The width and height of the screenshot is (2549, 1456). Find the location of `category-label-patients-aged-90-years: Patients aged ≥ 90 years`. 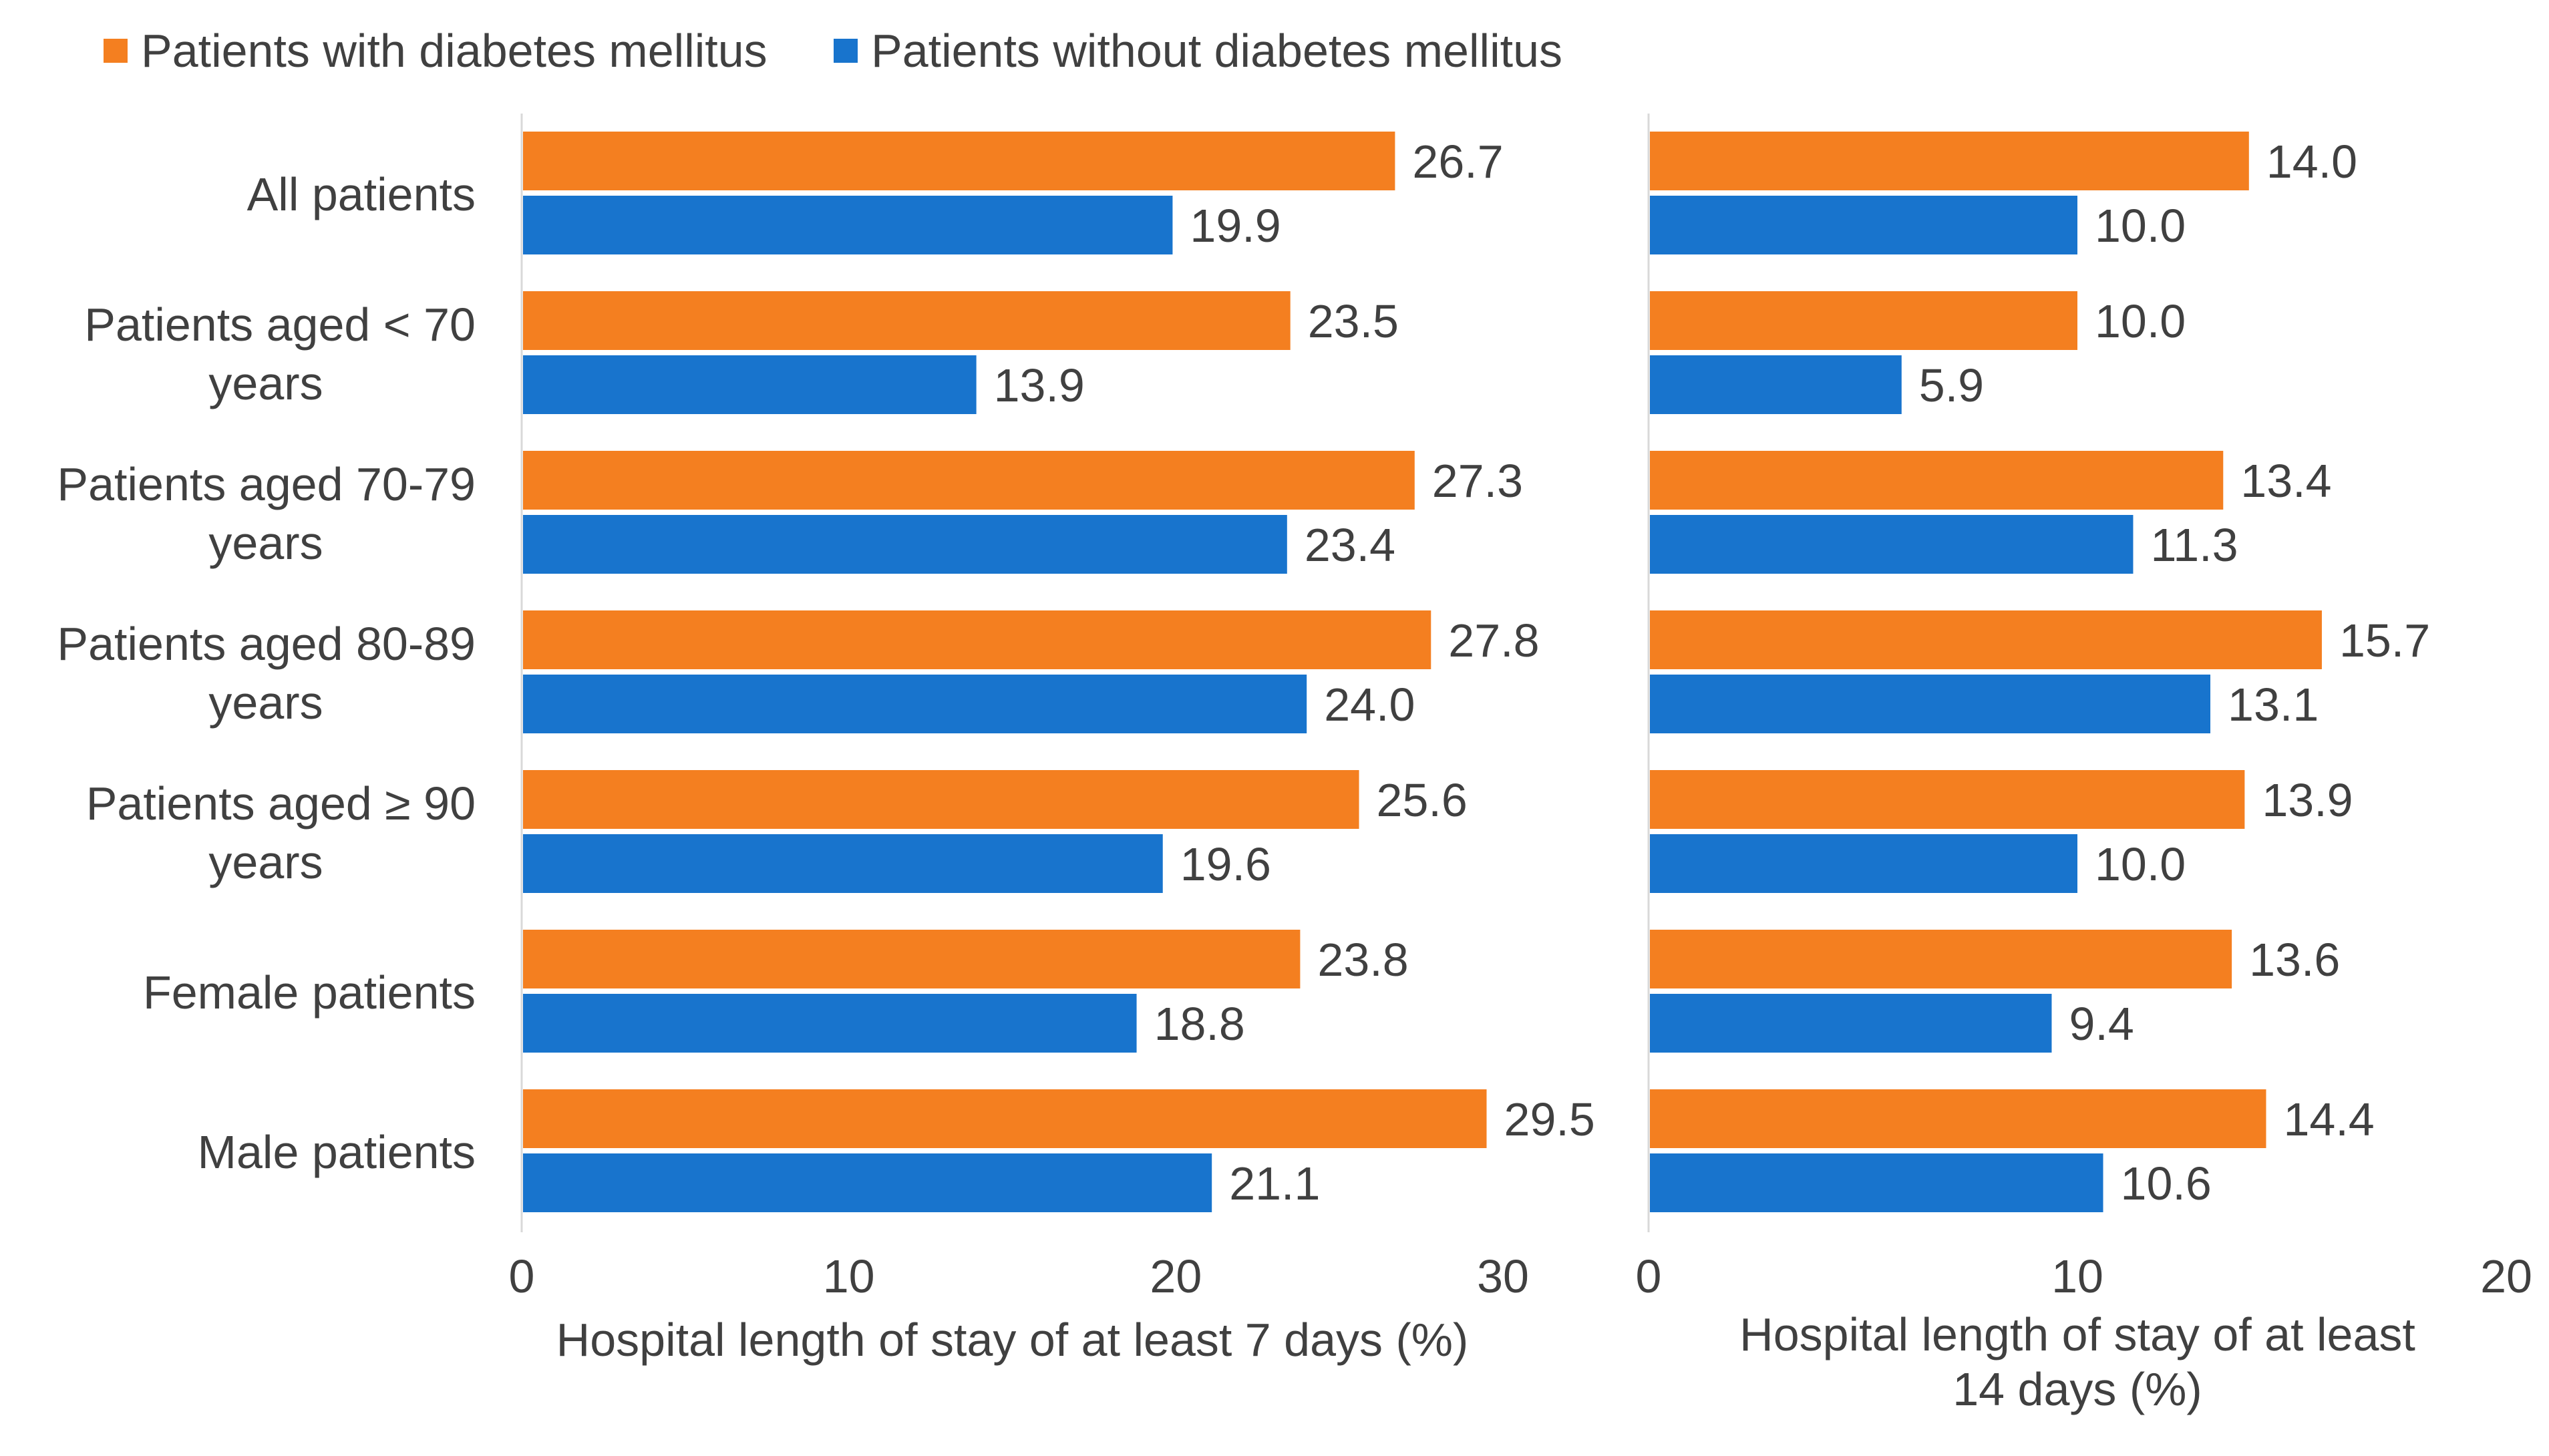

category-label-patients-aged-90-years: Patients aged ≥ 90 years is located at coordinates (281, 833).